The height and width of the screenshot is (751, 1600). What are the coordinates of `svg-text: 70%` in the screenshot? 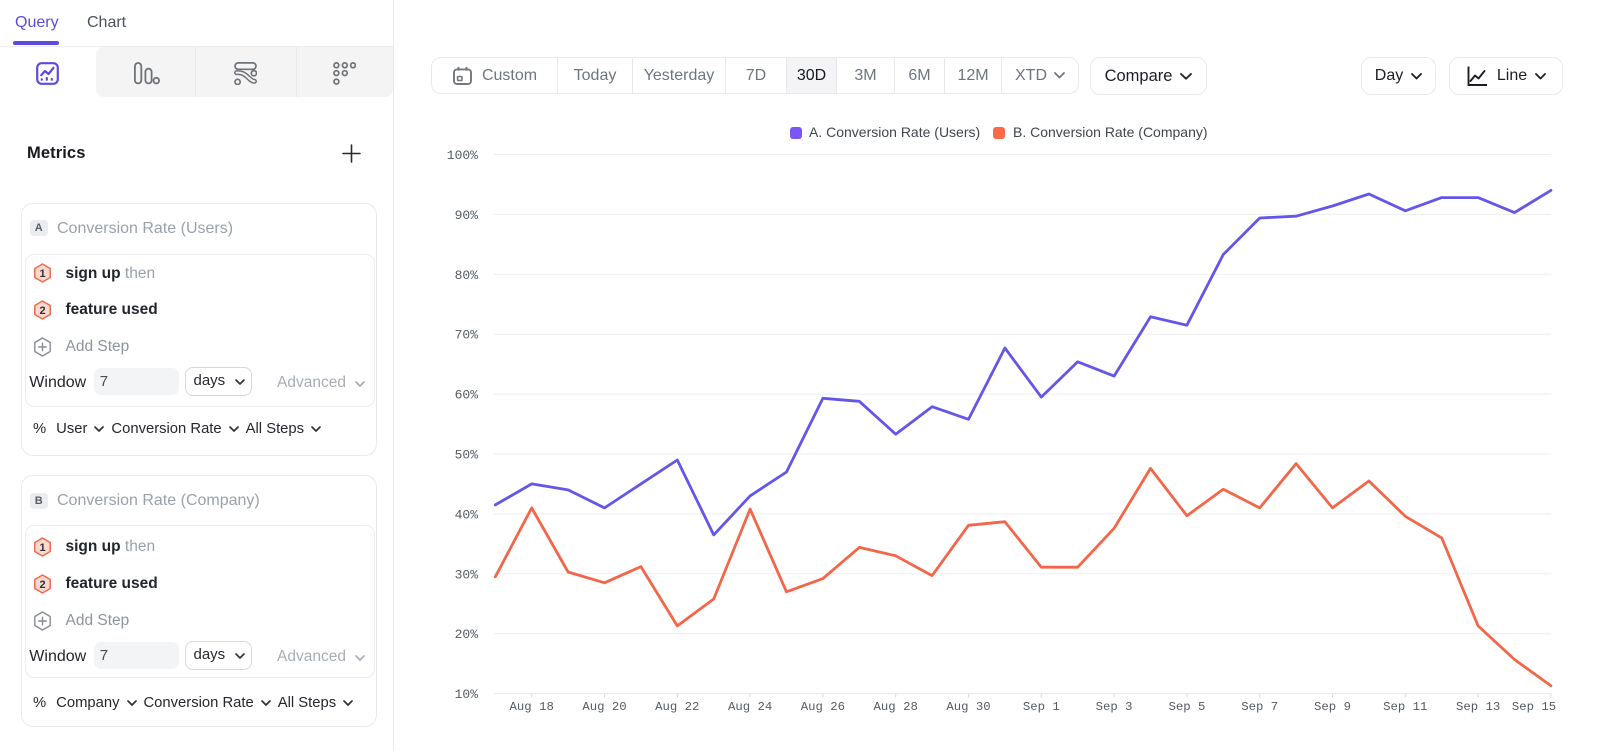 It's located at (467, 335).